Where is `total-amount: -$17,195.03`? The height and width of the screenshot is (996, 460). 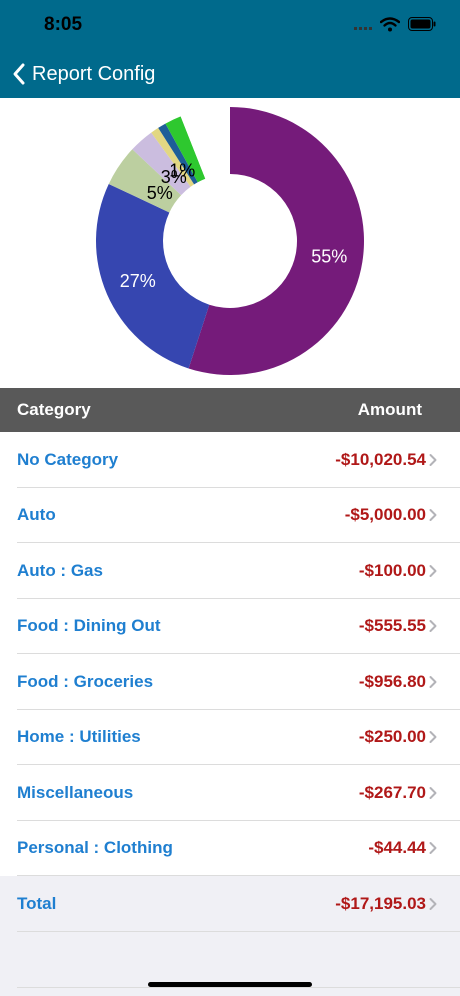 total-amount: -$17,195.03 is located at coordinates (380, 903).